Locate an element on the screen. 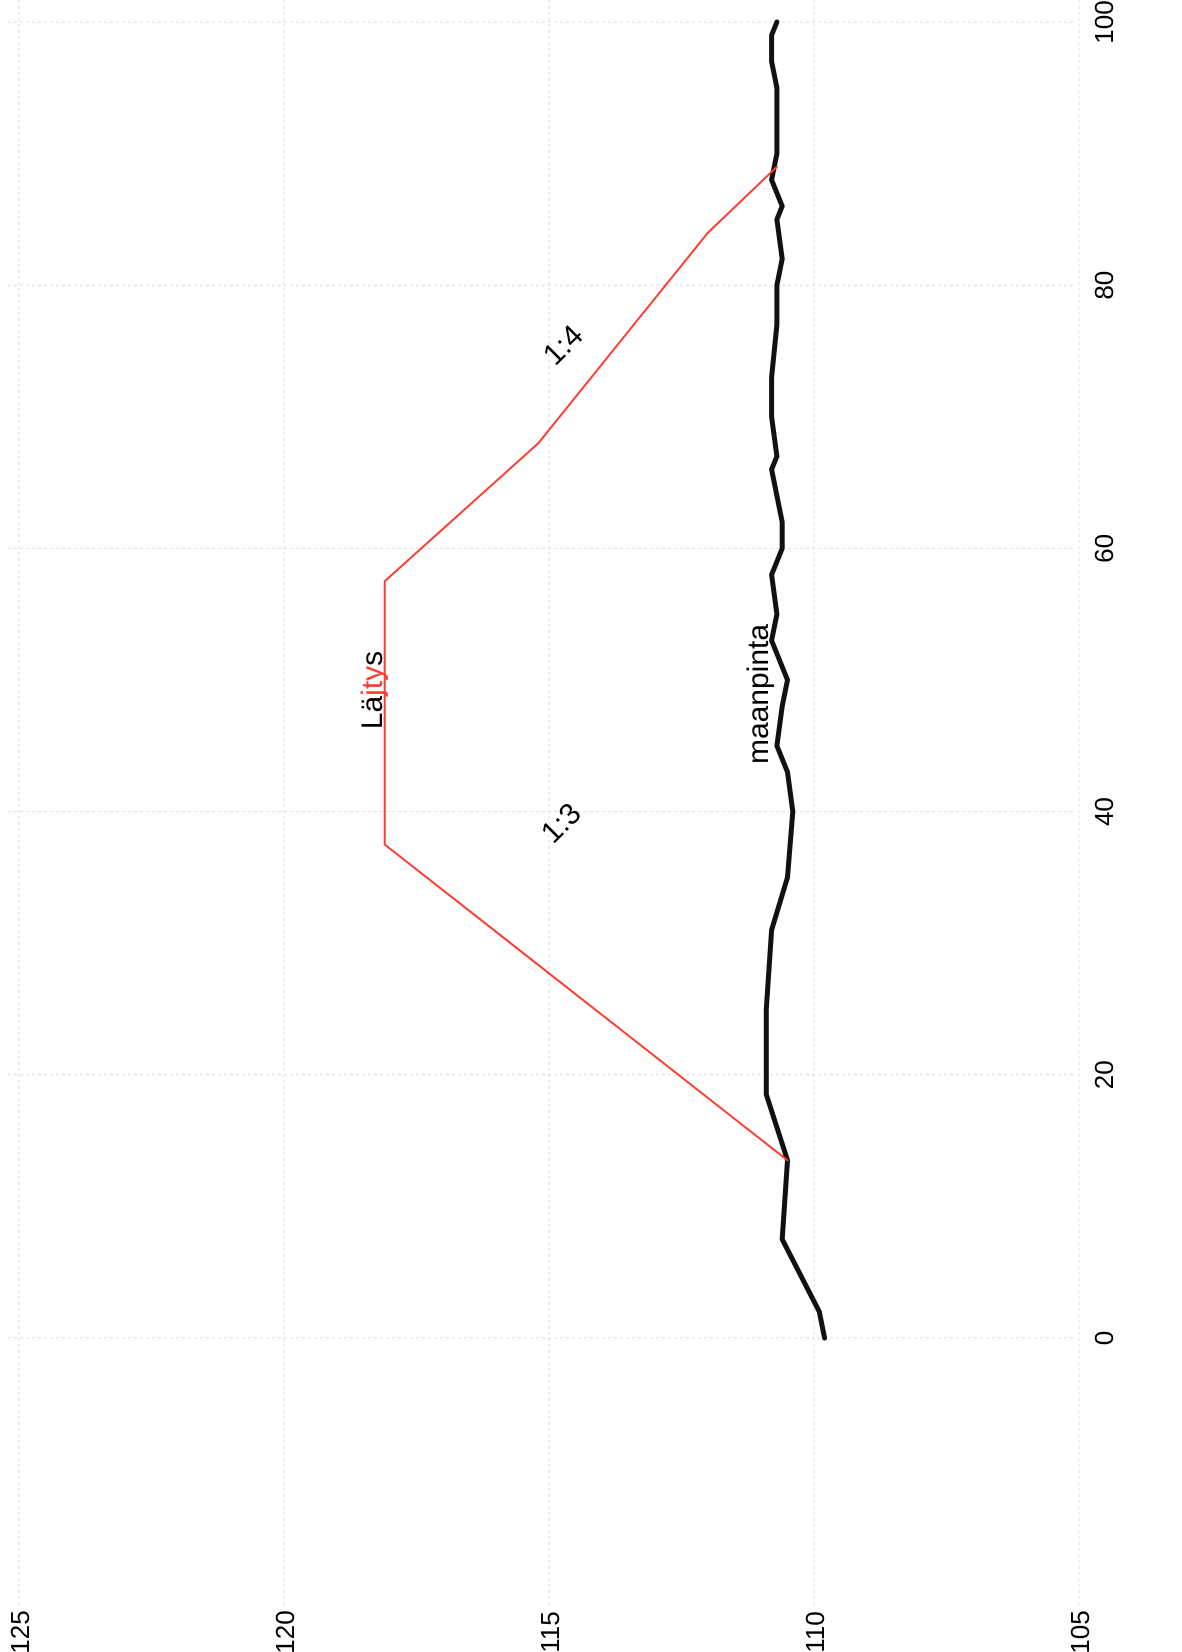 The image size is (1182, 1652). ground-surface-line is located at coordinates (795, 680).